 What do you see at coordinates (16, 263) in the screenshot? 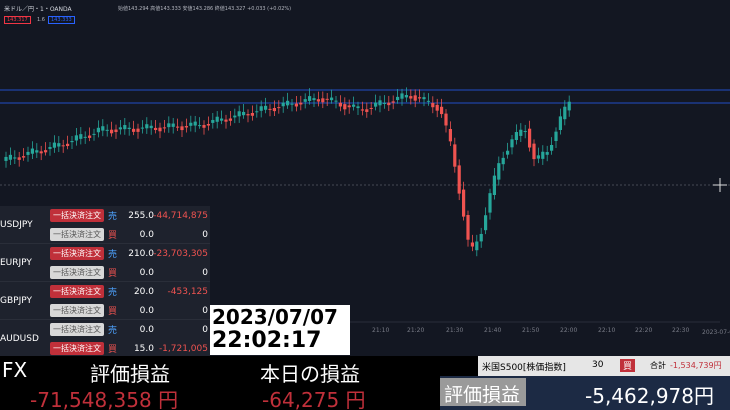
I see `pair-name: EURJPY` at bounding box center [16, 263].